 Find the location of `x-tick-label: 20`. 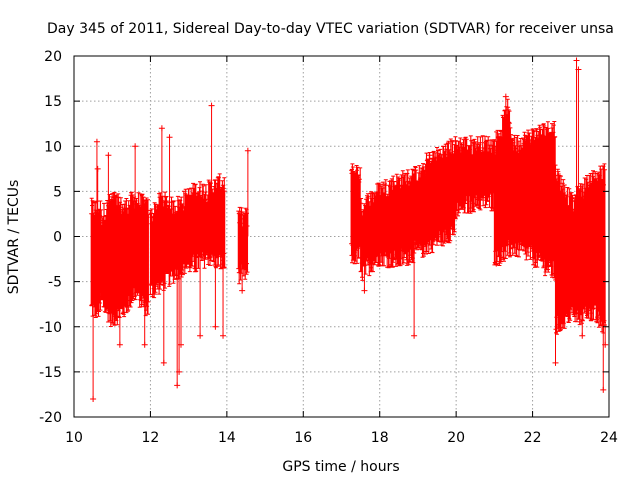

x-tick-label: 20 is located at coordinates (456, 438).